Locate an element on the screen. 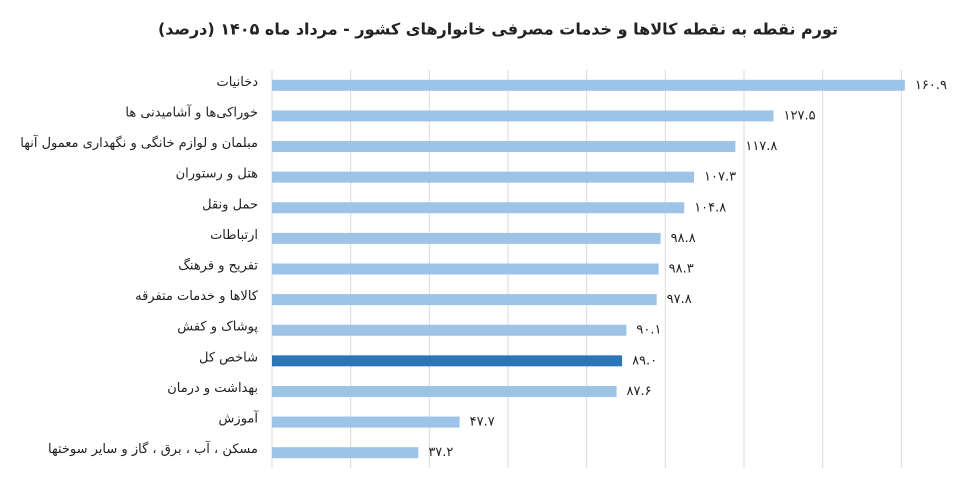  category-label: ارتباطات is located at coordinates (234, 235).